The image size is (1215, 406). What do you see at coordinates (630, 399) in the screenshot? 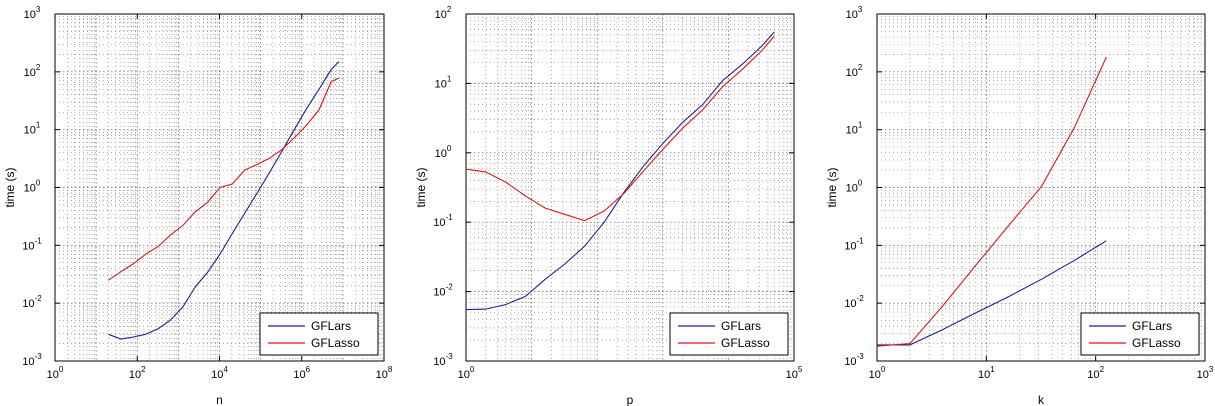
I see `x-axis-label: p` at bounding box center [630, 399].